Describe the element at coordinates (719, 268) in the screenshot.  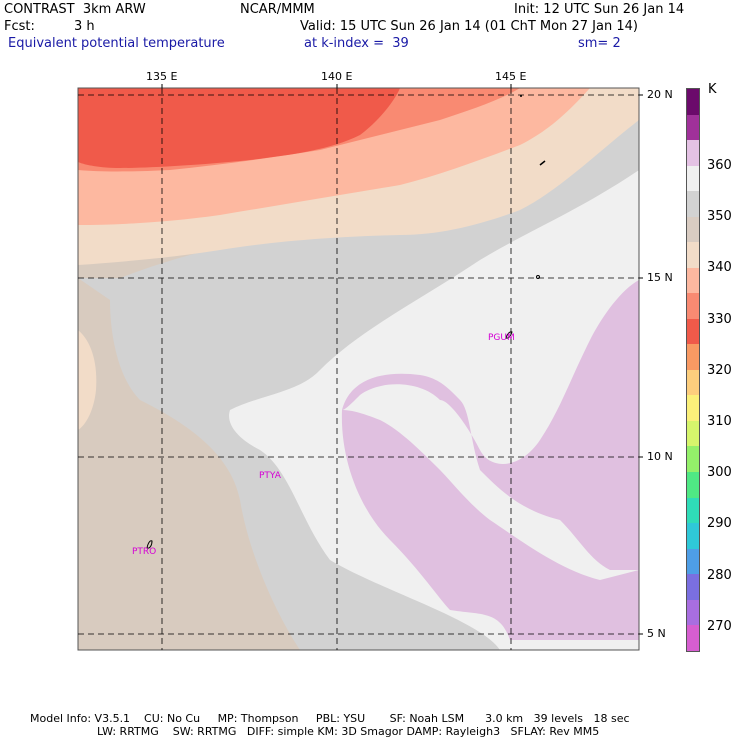
I see `colorbar-label: 340` at that location.